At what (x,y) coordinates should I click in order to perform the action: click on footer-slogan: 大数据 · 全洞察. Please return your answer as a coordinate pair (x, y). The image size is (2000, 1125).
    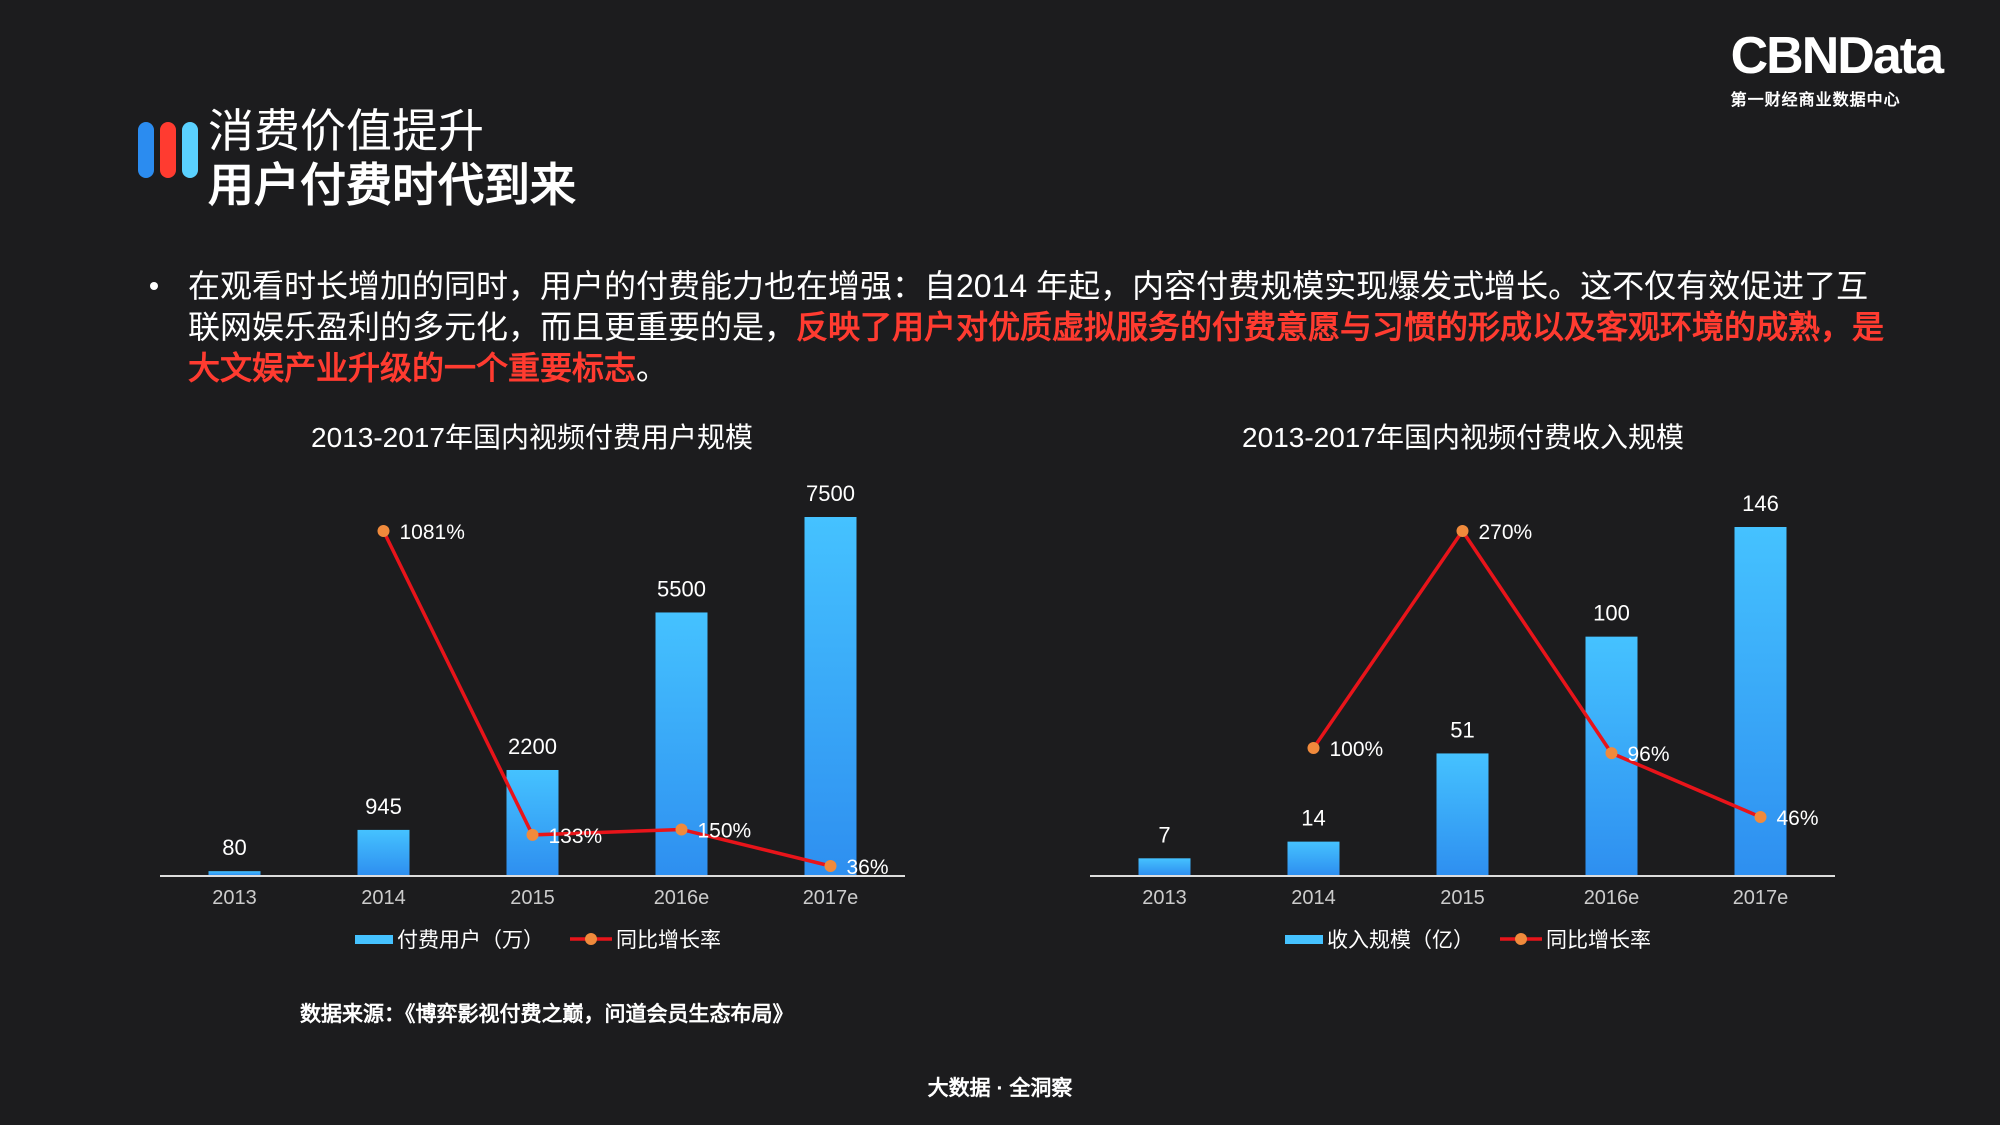
    Looking at the image, I should click on (1000, 1088).